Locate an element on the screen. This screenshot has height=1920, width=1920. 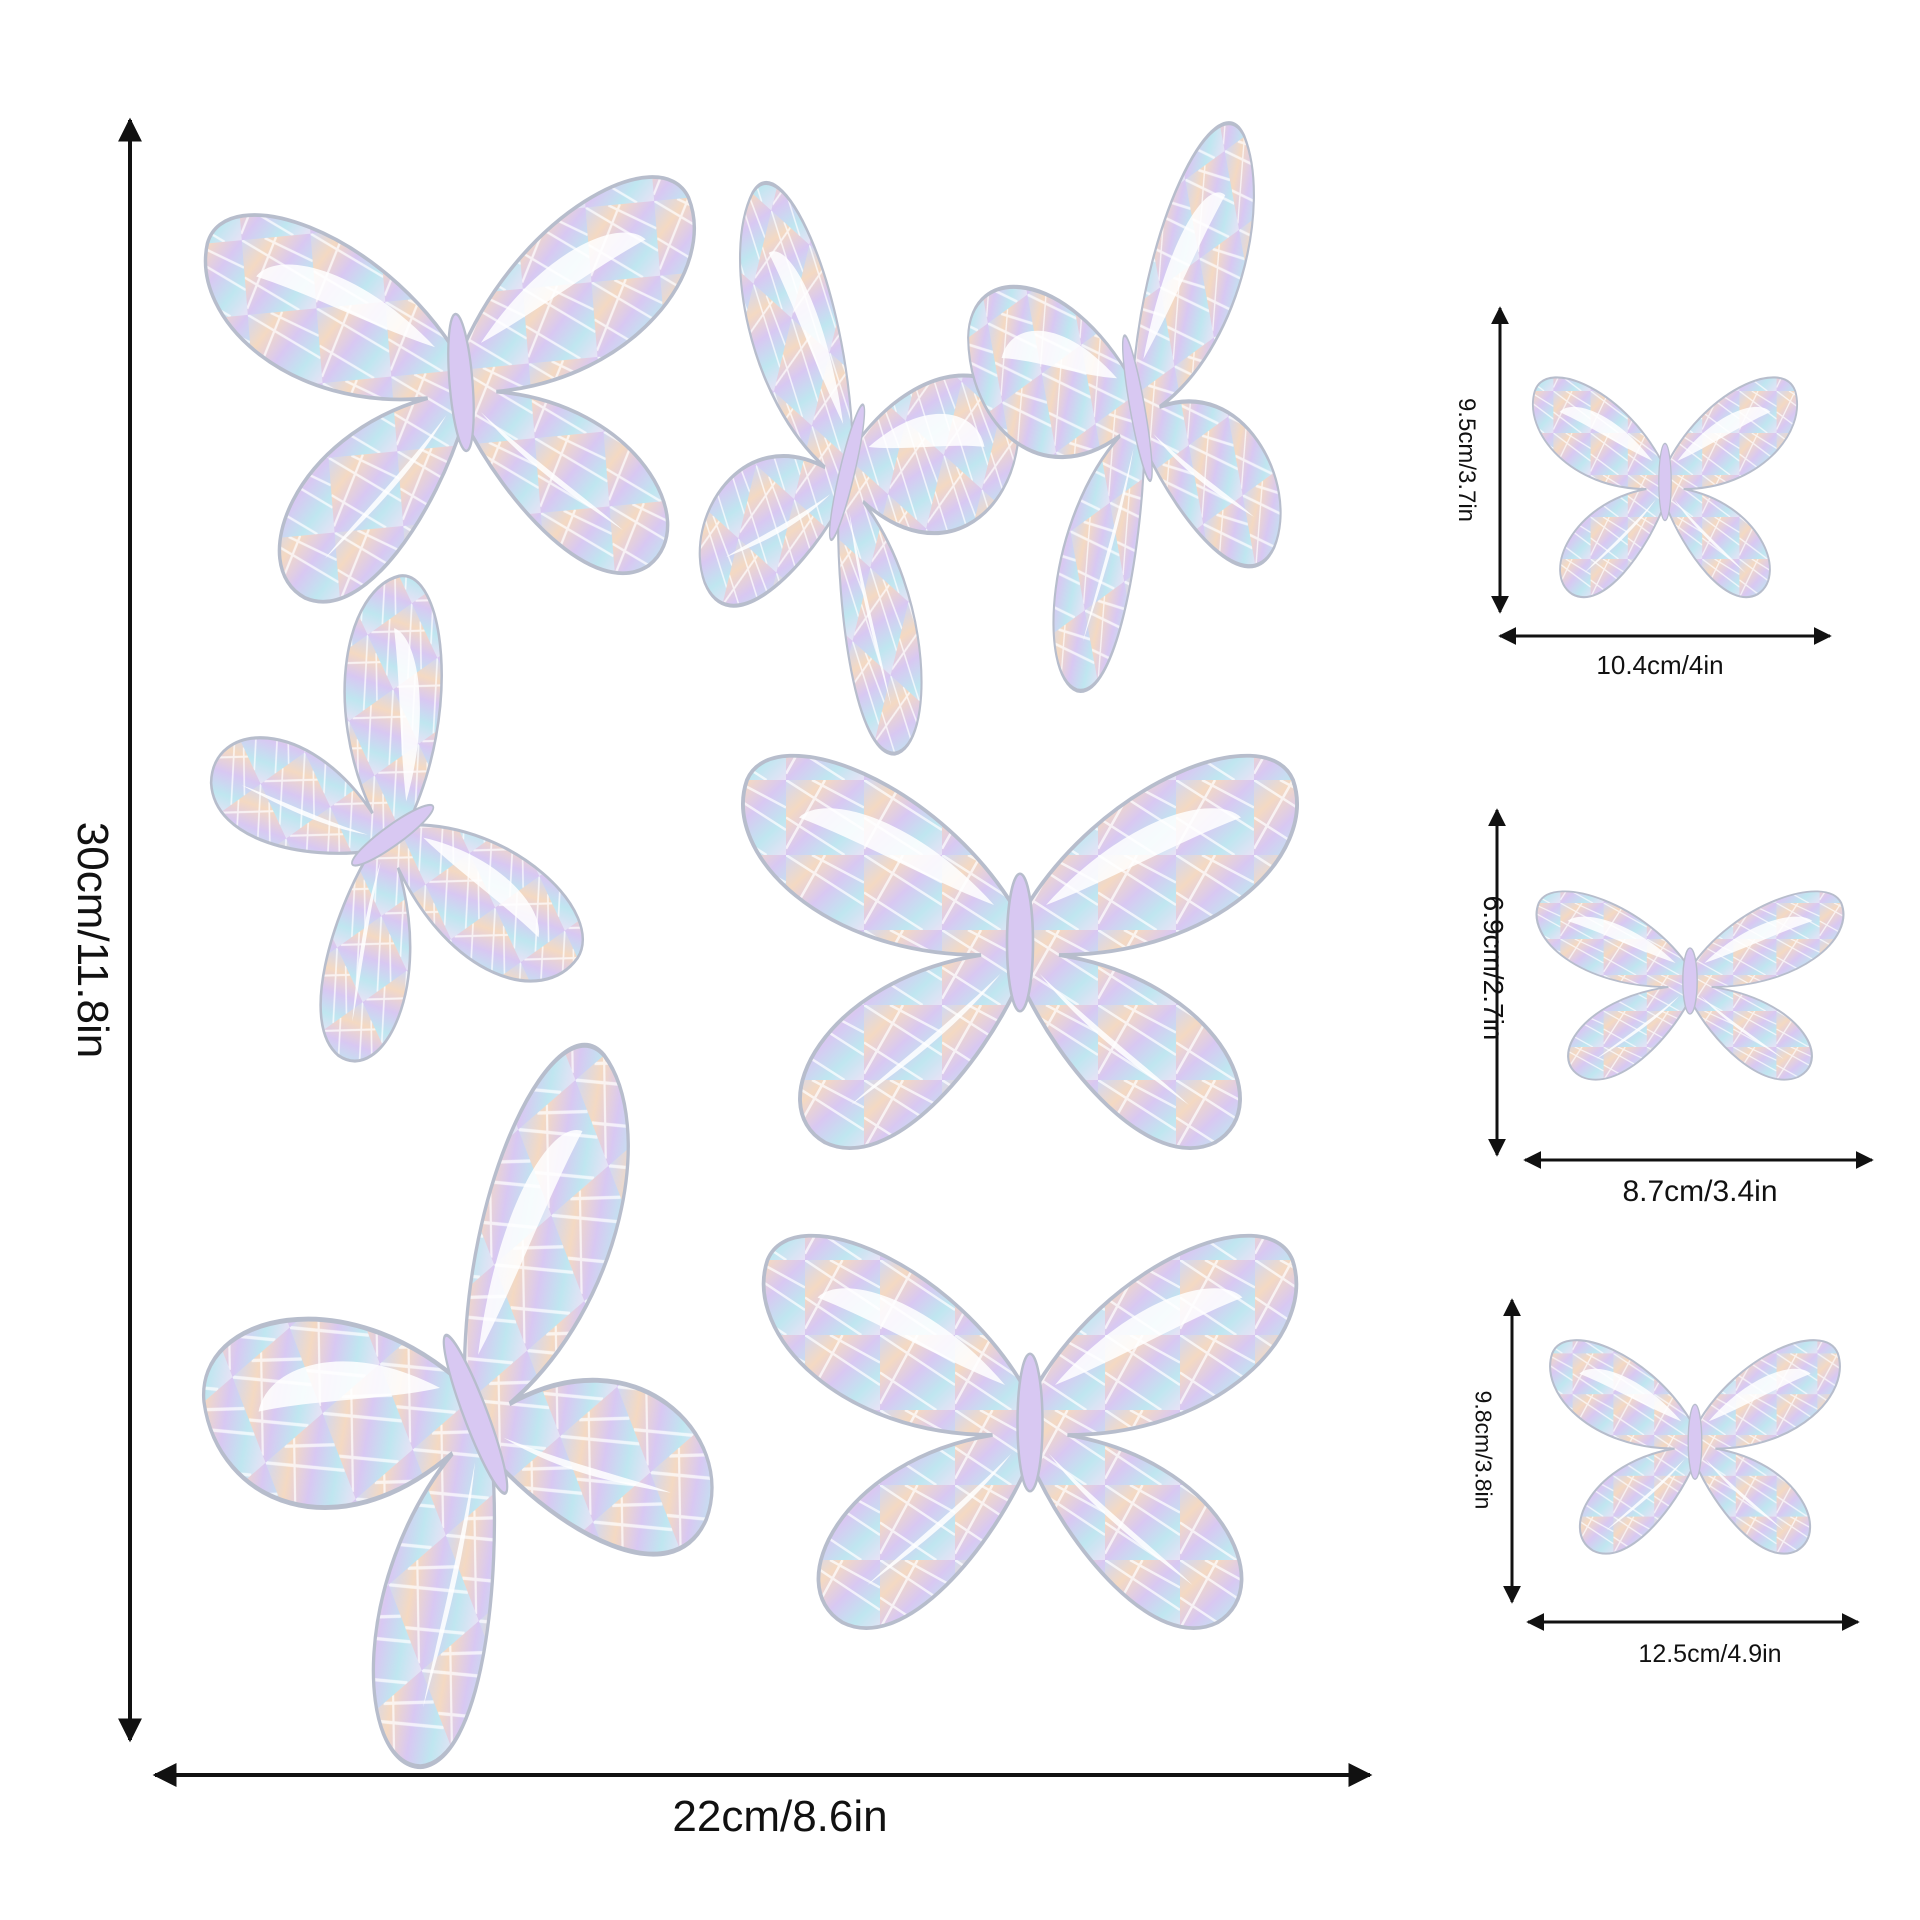
sticker-2-height-label: 6.9cm/2.7in is located at coordinates (1493, 968).